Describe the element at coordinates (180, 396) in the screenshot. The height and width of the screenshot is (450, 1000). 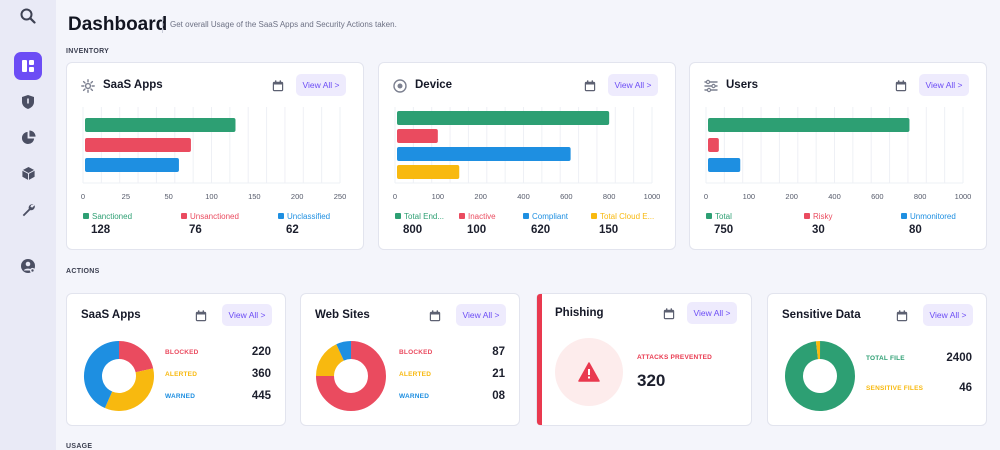
I see `stat-label: WARNED` at that location.